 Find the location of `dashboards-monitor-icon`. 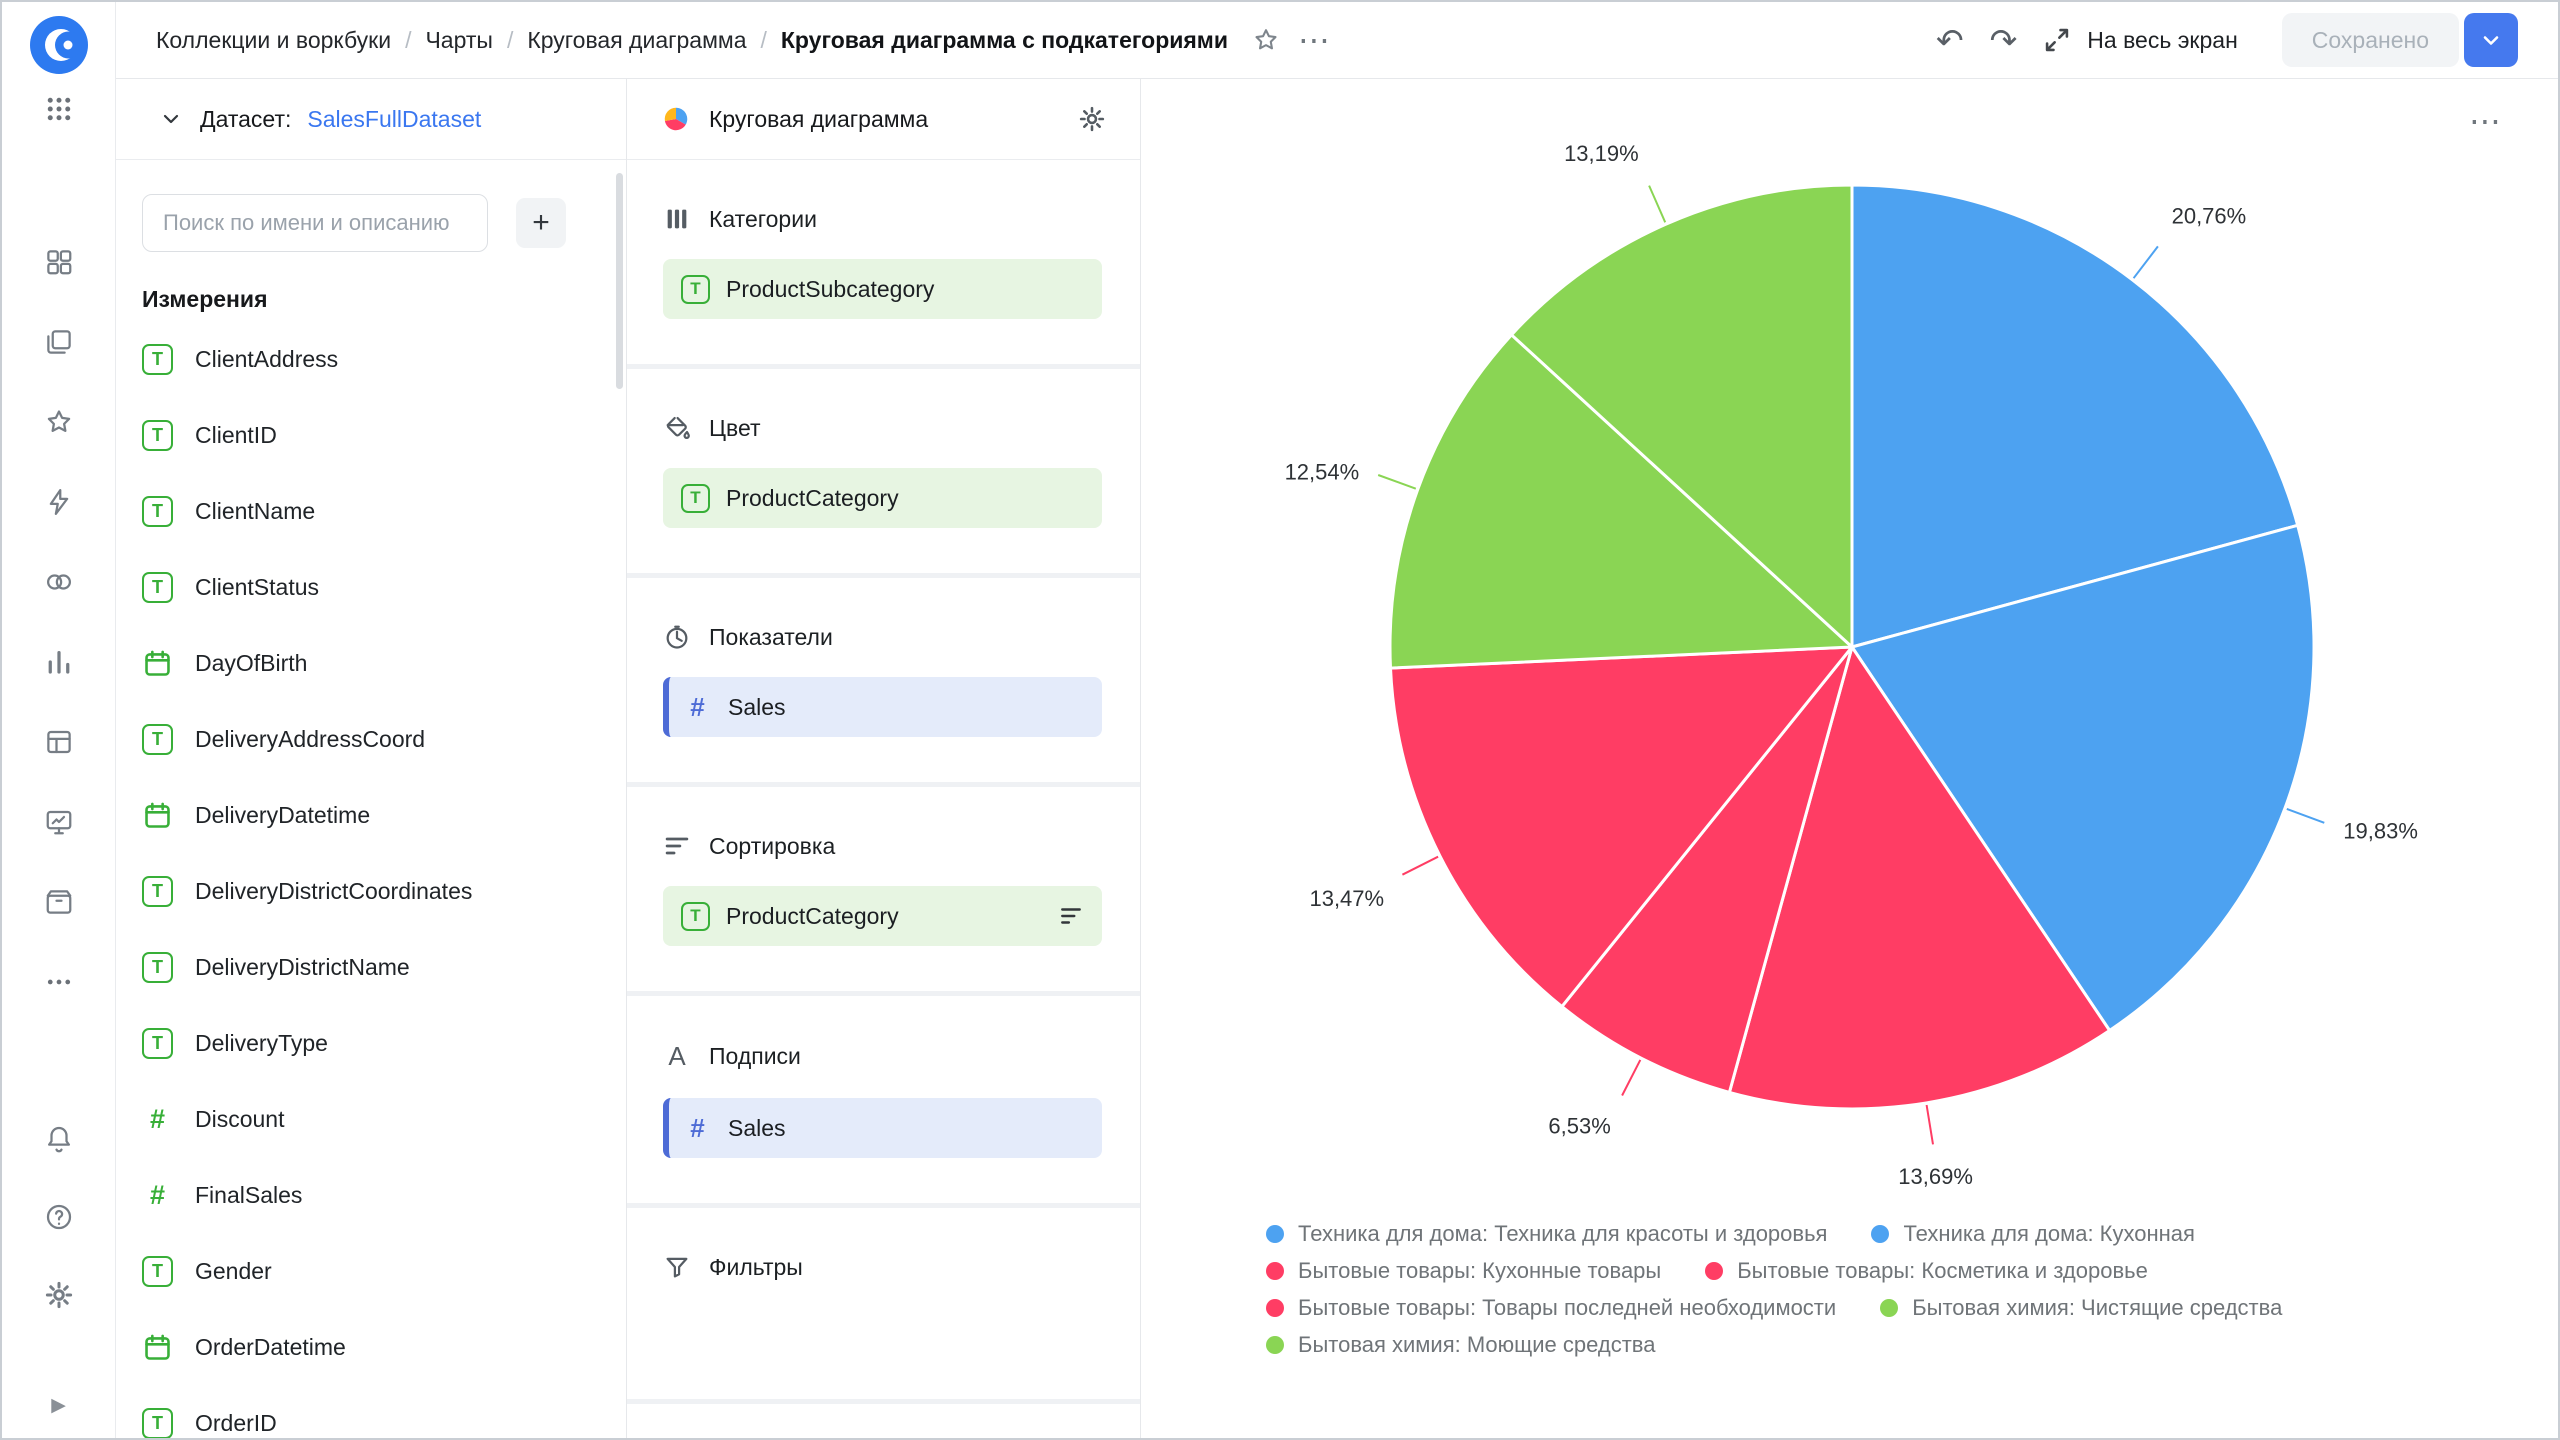

dashboards-monitor-icon is located at coordinates (58, 822).